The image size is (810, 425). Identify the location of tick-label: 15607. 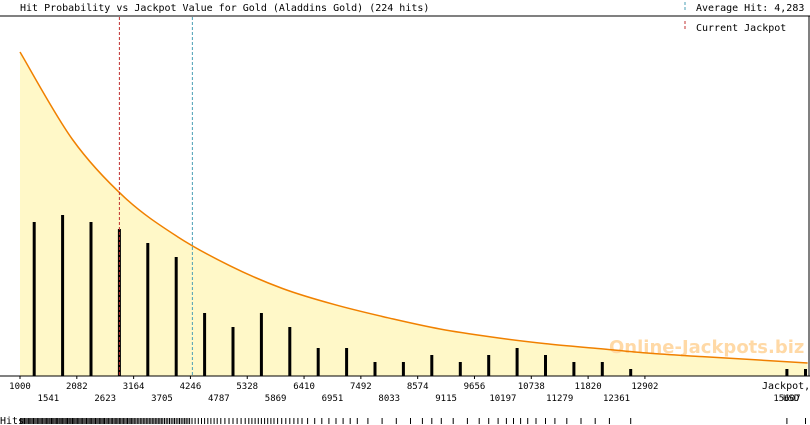
(786, 399).